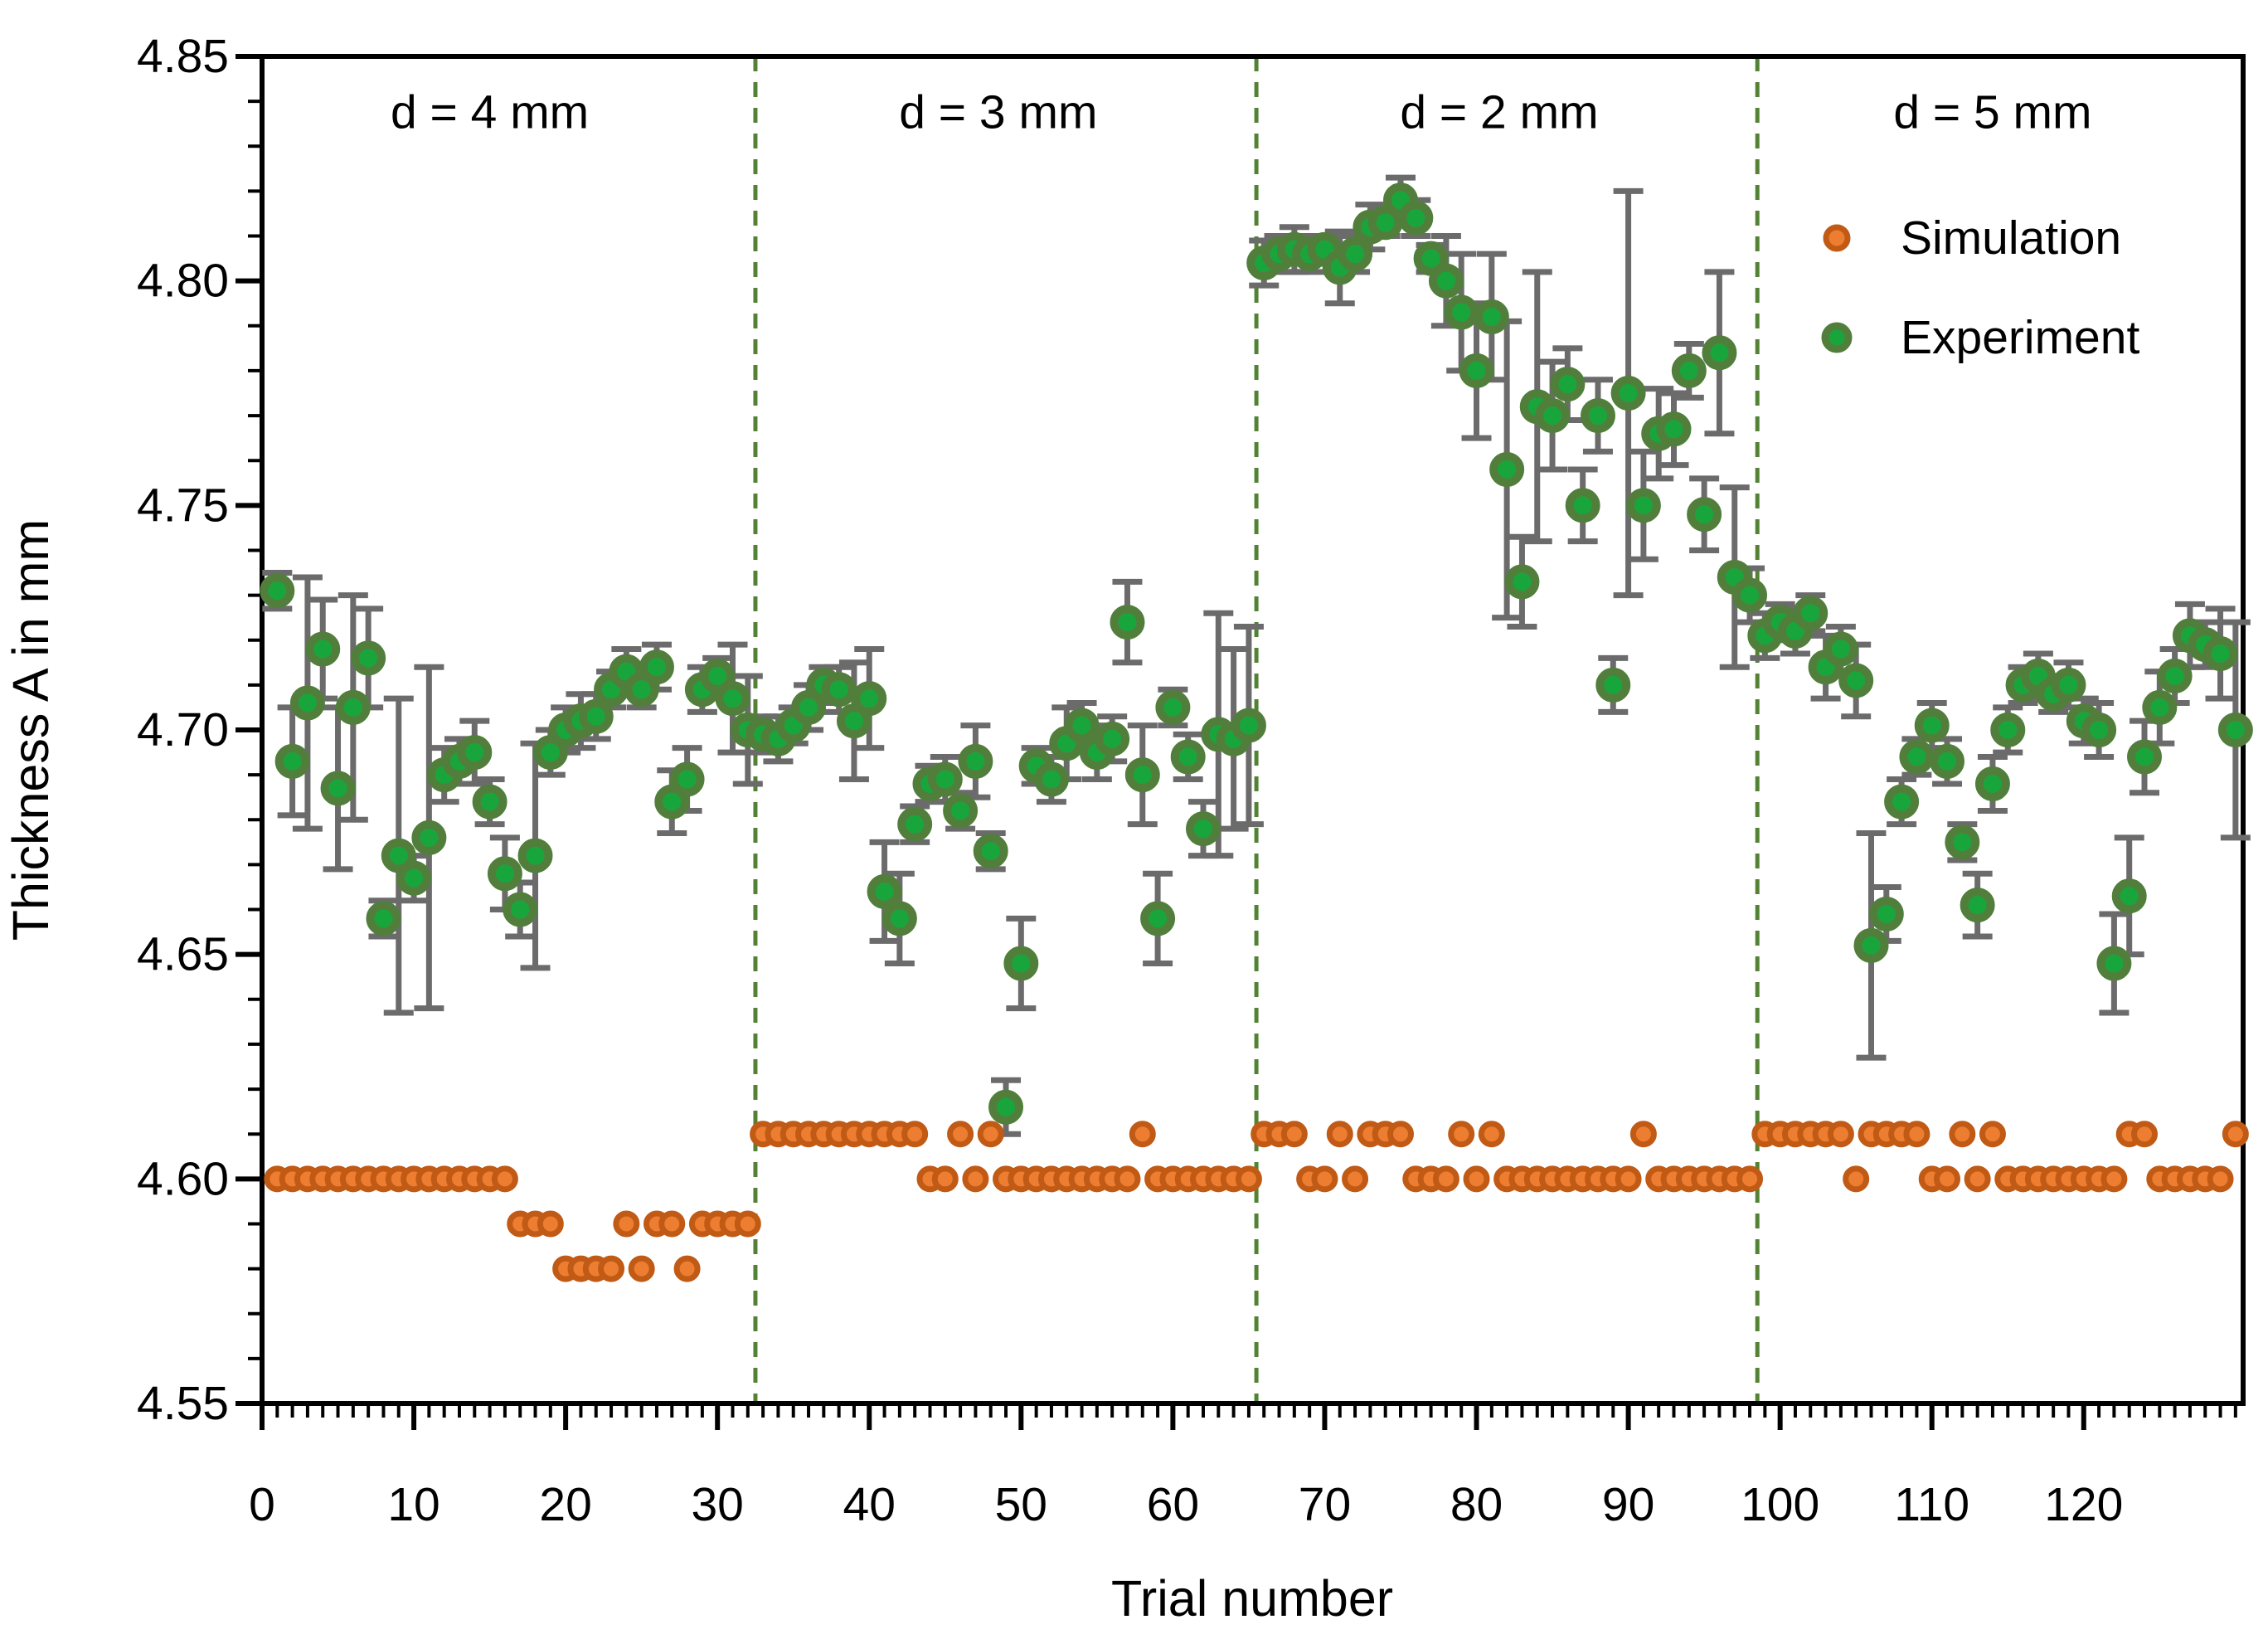 This screenshot has width=2268, height=1644. Describe the element at coordinates (1325, 1504) in the screenshot. I see `x-tick-label: 70` at that location.